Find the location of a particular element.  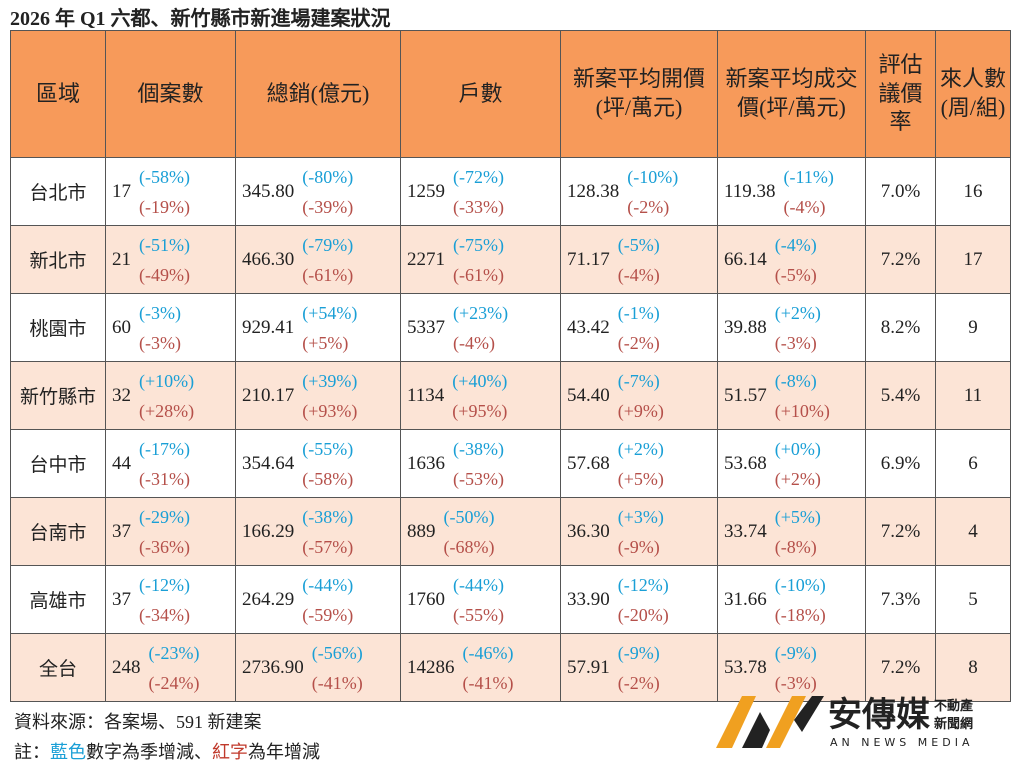

cell-value: 889 is located at coordinates (421, 531).